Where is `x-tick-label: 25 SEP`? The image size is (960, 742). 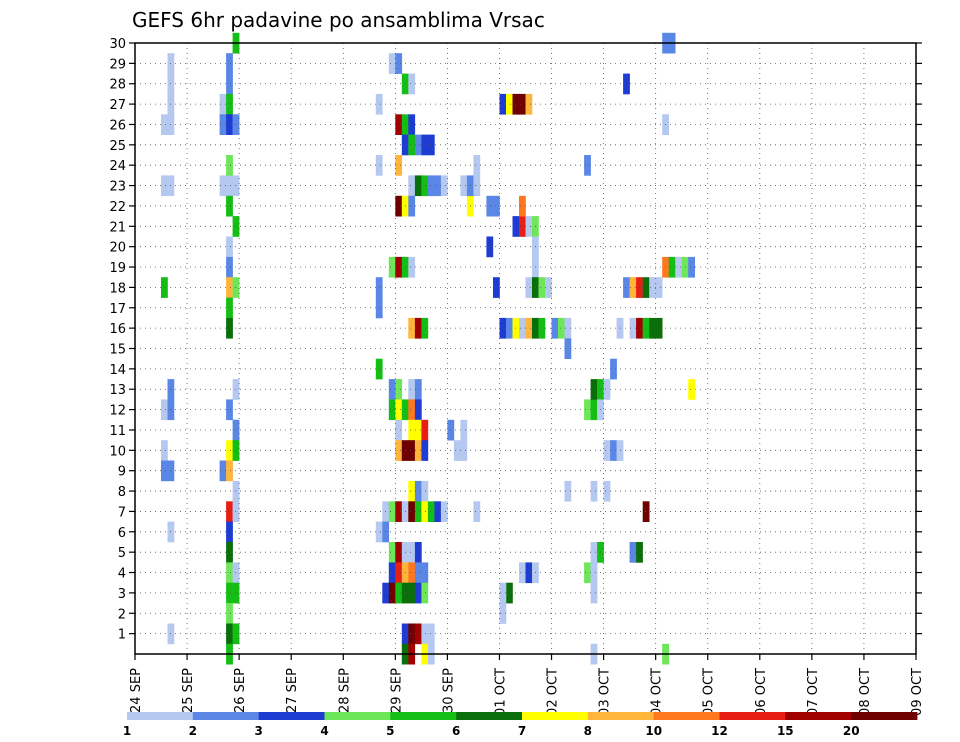
x-tick-label: 25 SEP is located at coordinates (188, 690).